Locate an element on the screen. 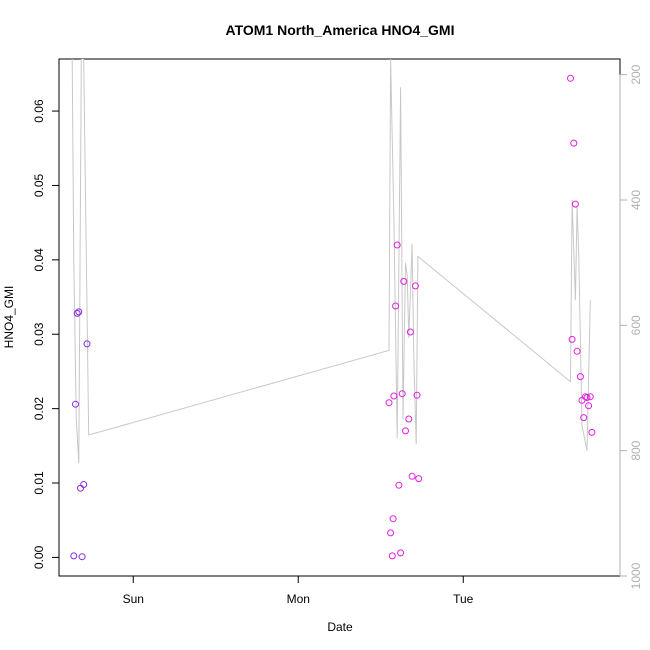 The image size is (650, 650). y-axis-right: 200 400 600 800 1000 is located at coordinates (631, 326).